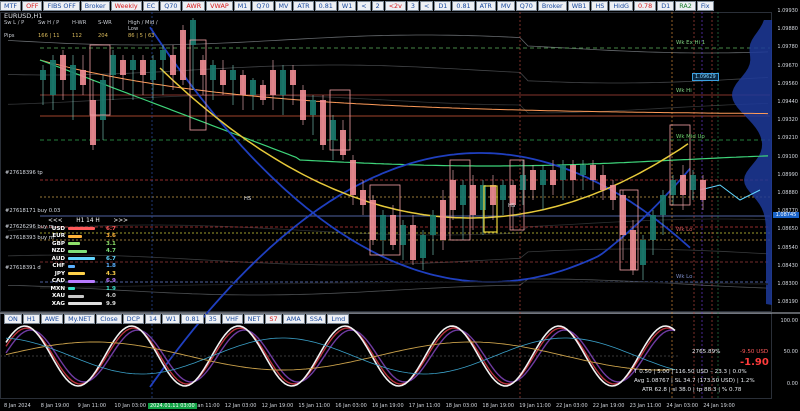 The height and width of the screenshot is (411, 800). What do you see at coordinates (705, 77) in the screenshot?
I see `marker-price-tag: 1.09629` at bounding box center [705, 77].